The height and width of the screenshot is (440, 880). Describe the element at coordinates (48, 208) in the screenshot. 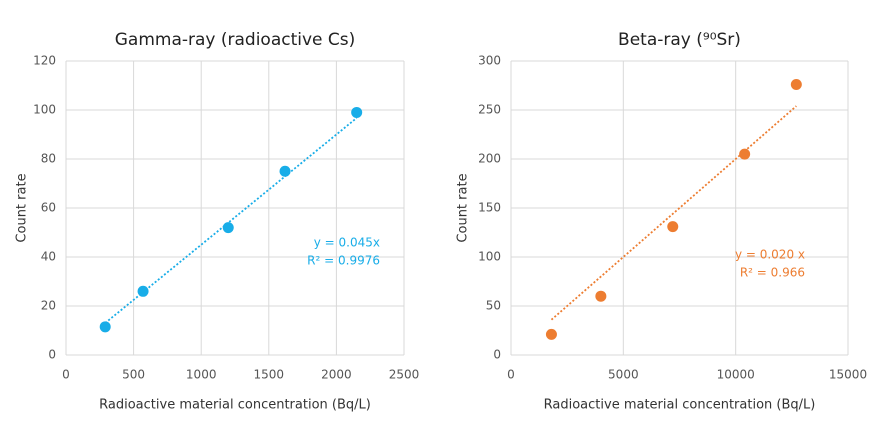

I see `y-tick-label: 60` at that location.